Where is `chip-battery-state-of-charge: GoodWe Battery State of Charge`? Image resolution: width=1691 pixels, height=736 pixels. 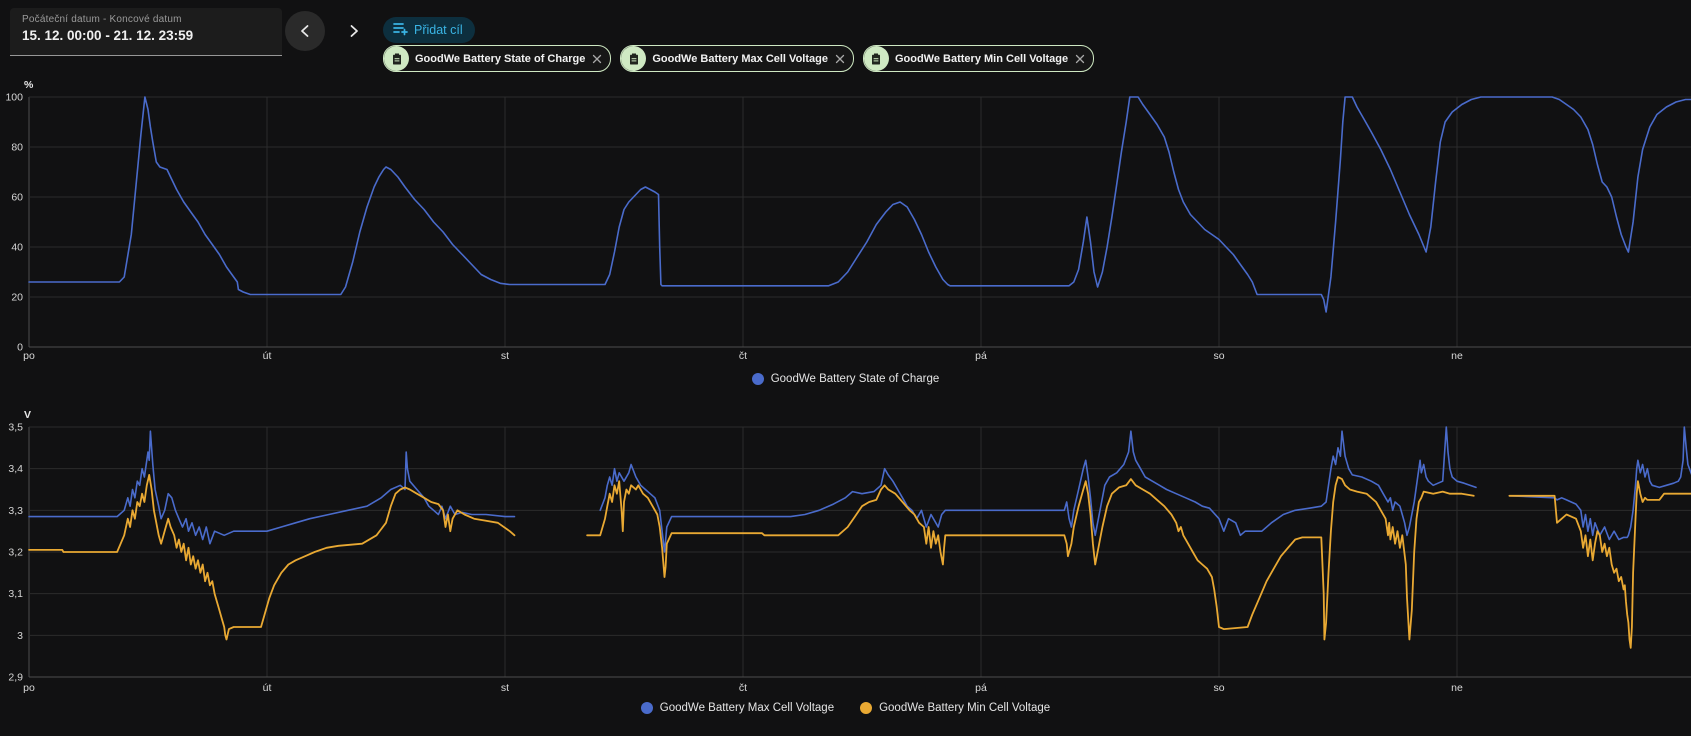 chip-battery-state-of-charge: GoodWe Battery State of Charge is located at coordinates (497, 58).